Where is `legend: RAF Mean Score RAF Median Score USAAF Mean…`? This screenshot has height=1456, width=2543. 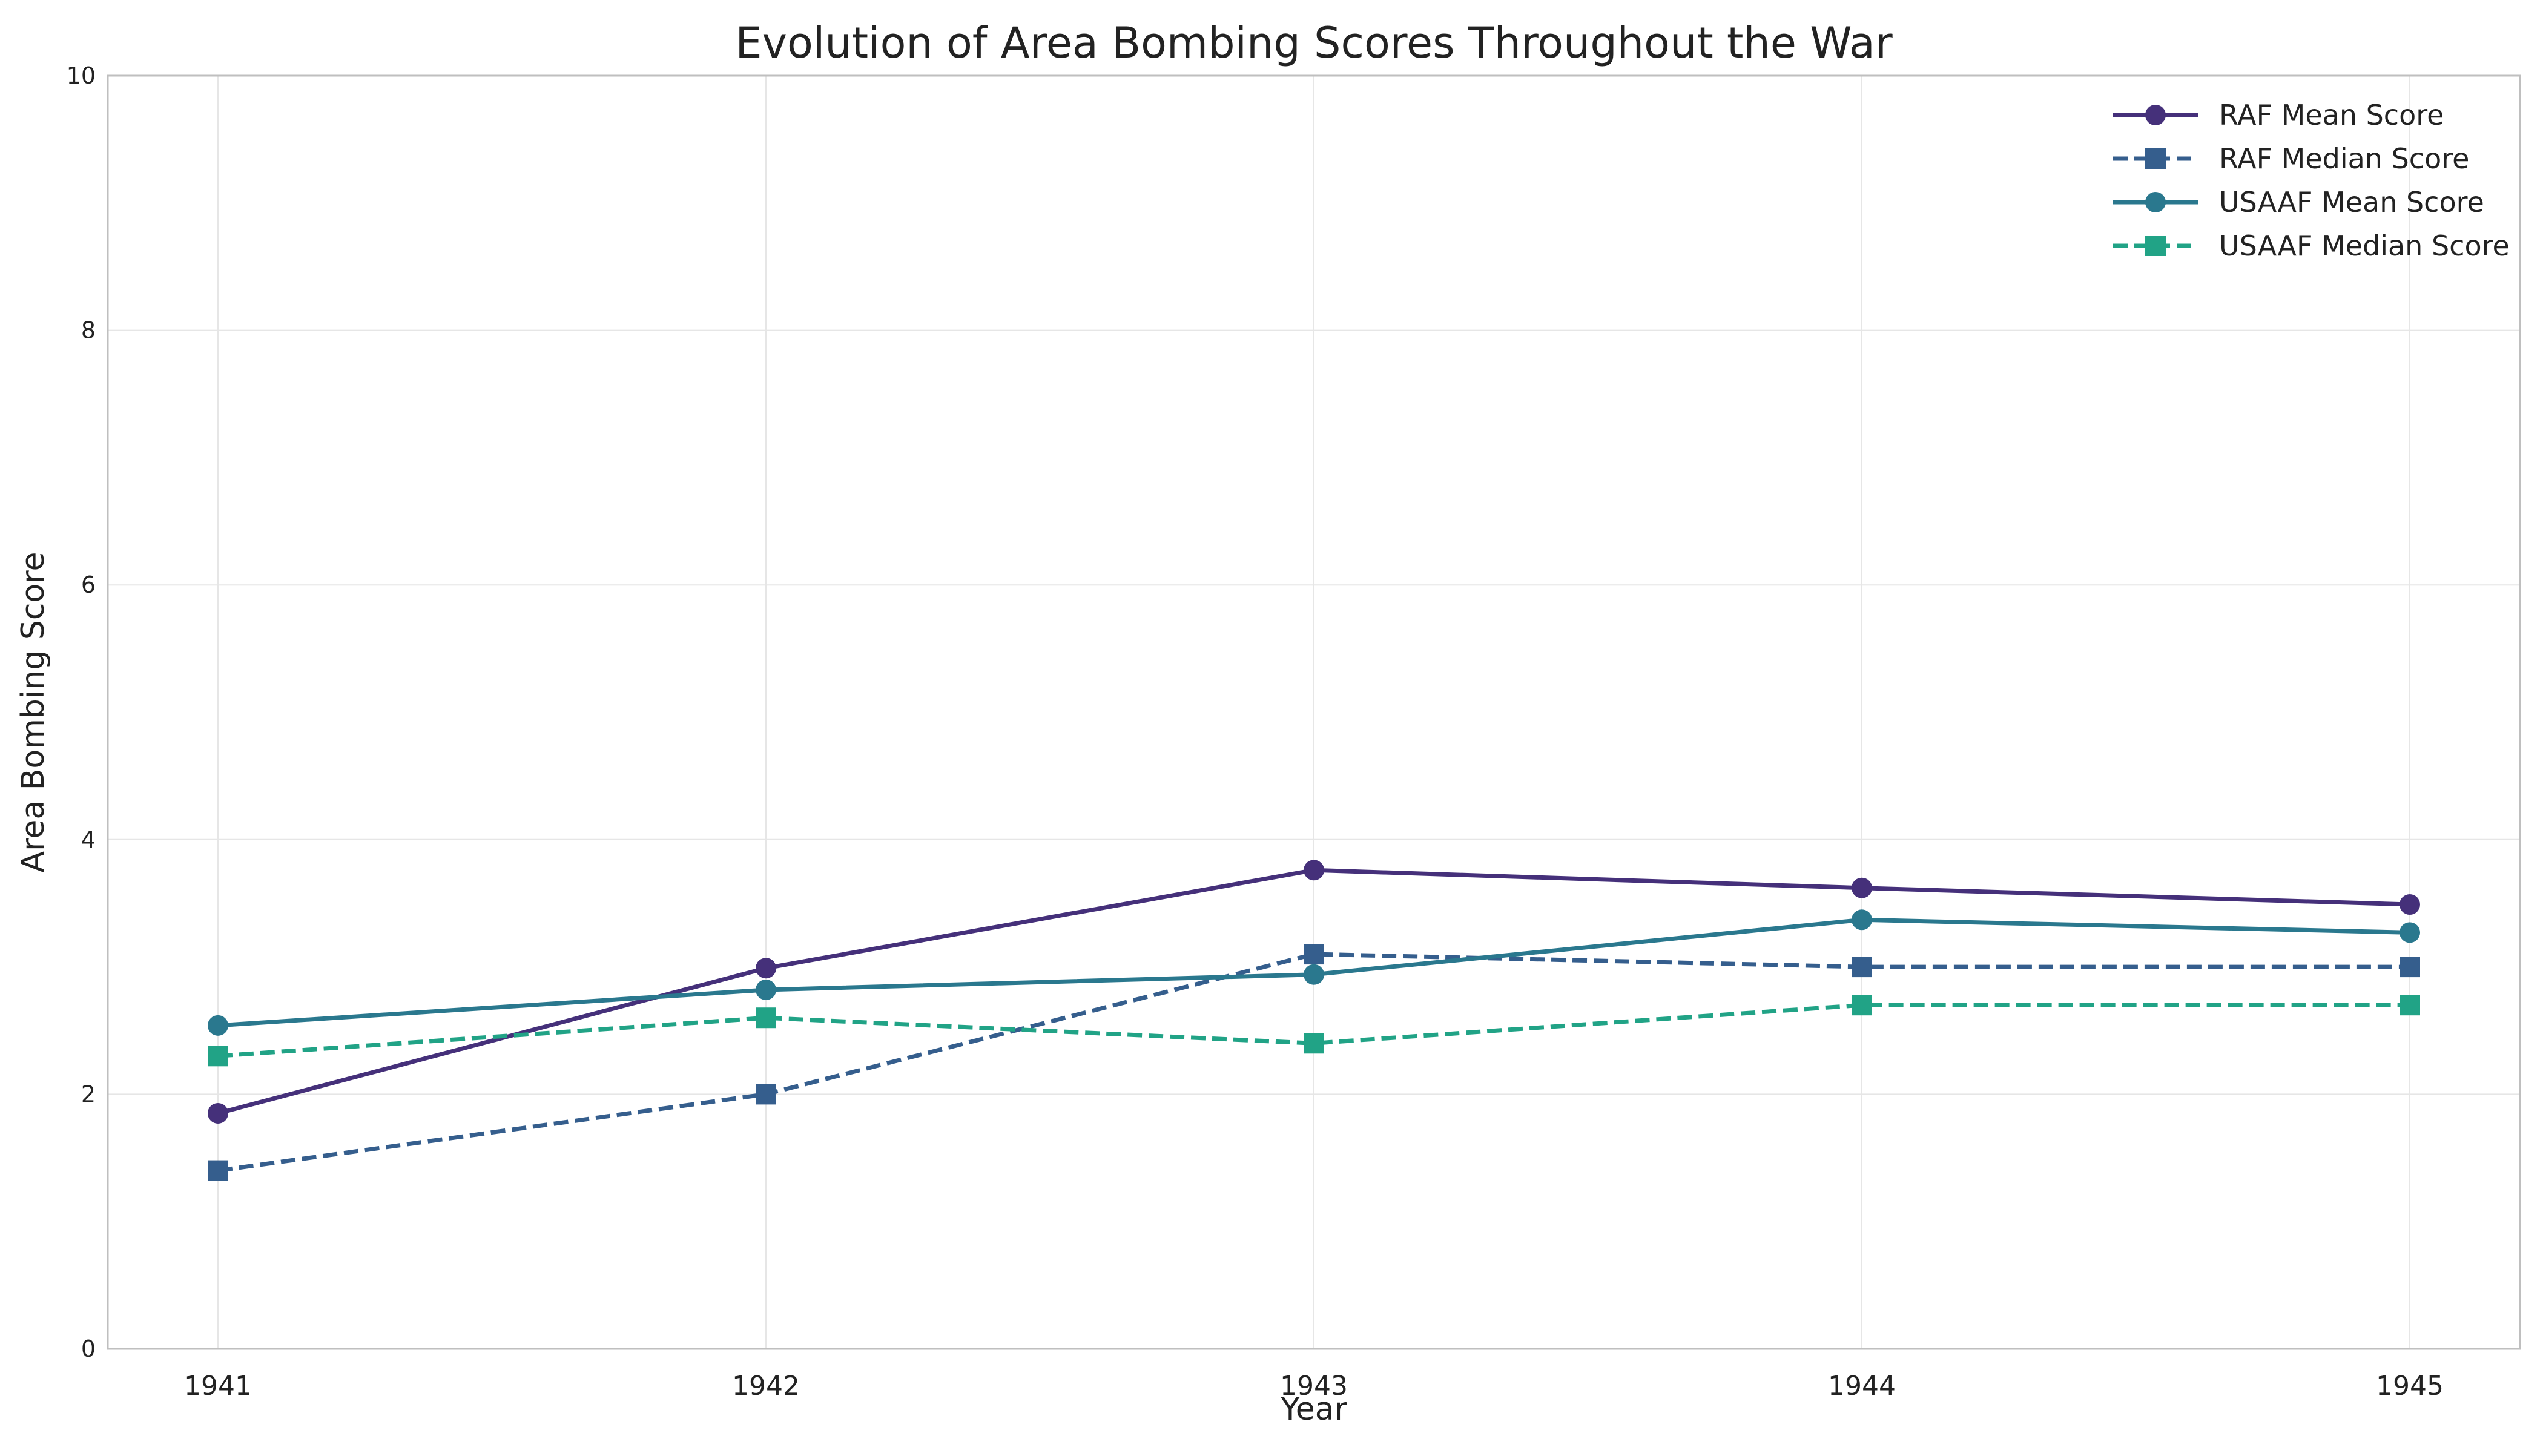 legend: RAF Mean Score RAF Median Score USAAF Mean… is located at coordinates (2311, 180).